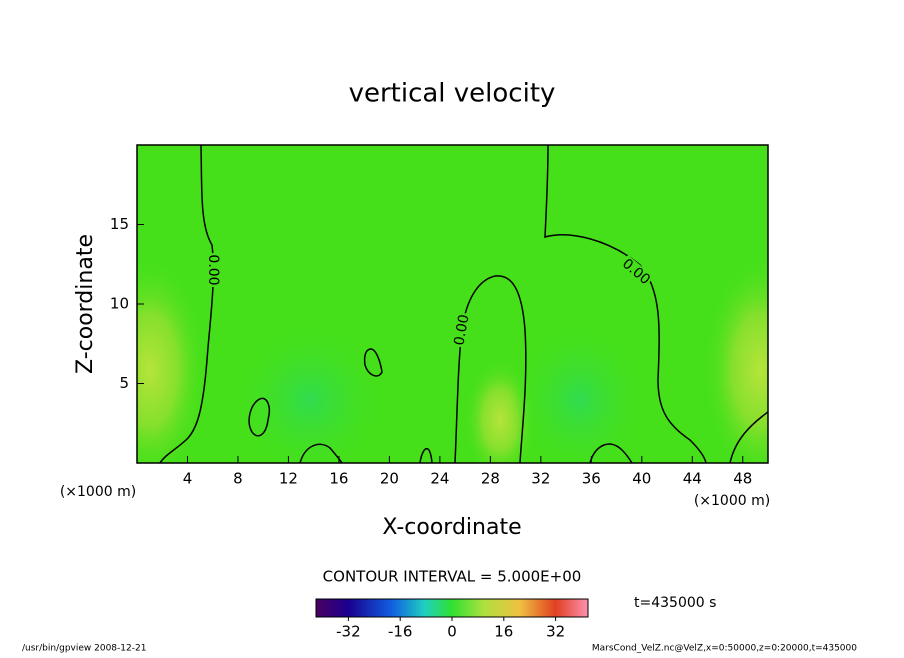  I want to click on footer-left: /usr/bin/gpview 2008-12-21, so click(84, 649).